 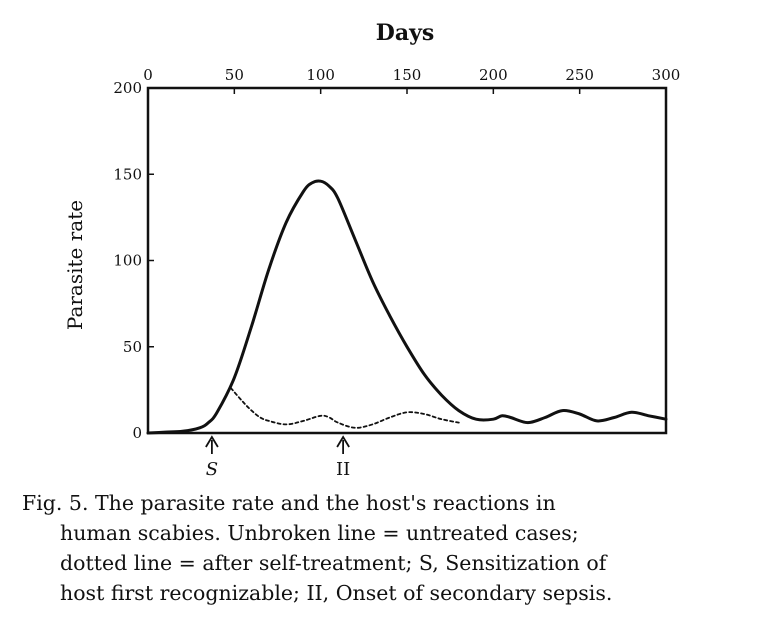 What do you see at coordinates (493, 75) in the screenshot?
I see `x-tick-label: 200` at bounding box center [493, 75].